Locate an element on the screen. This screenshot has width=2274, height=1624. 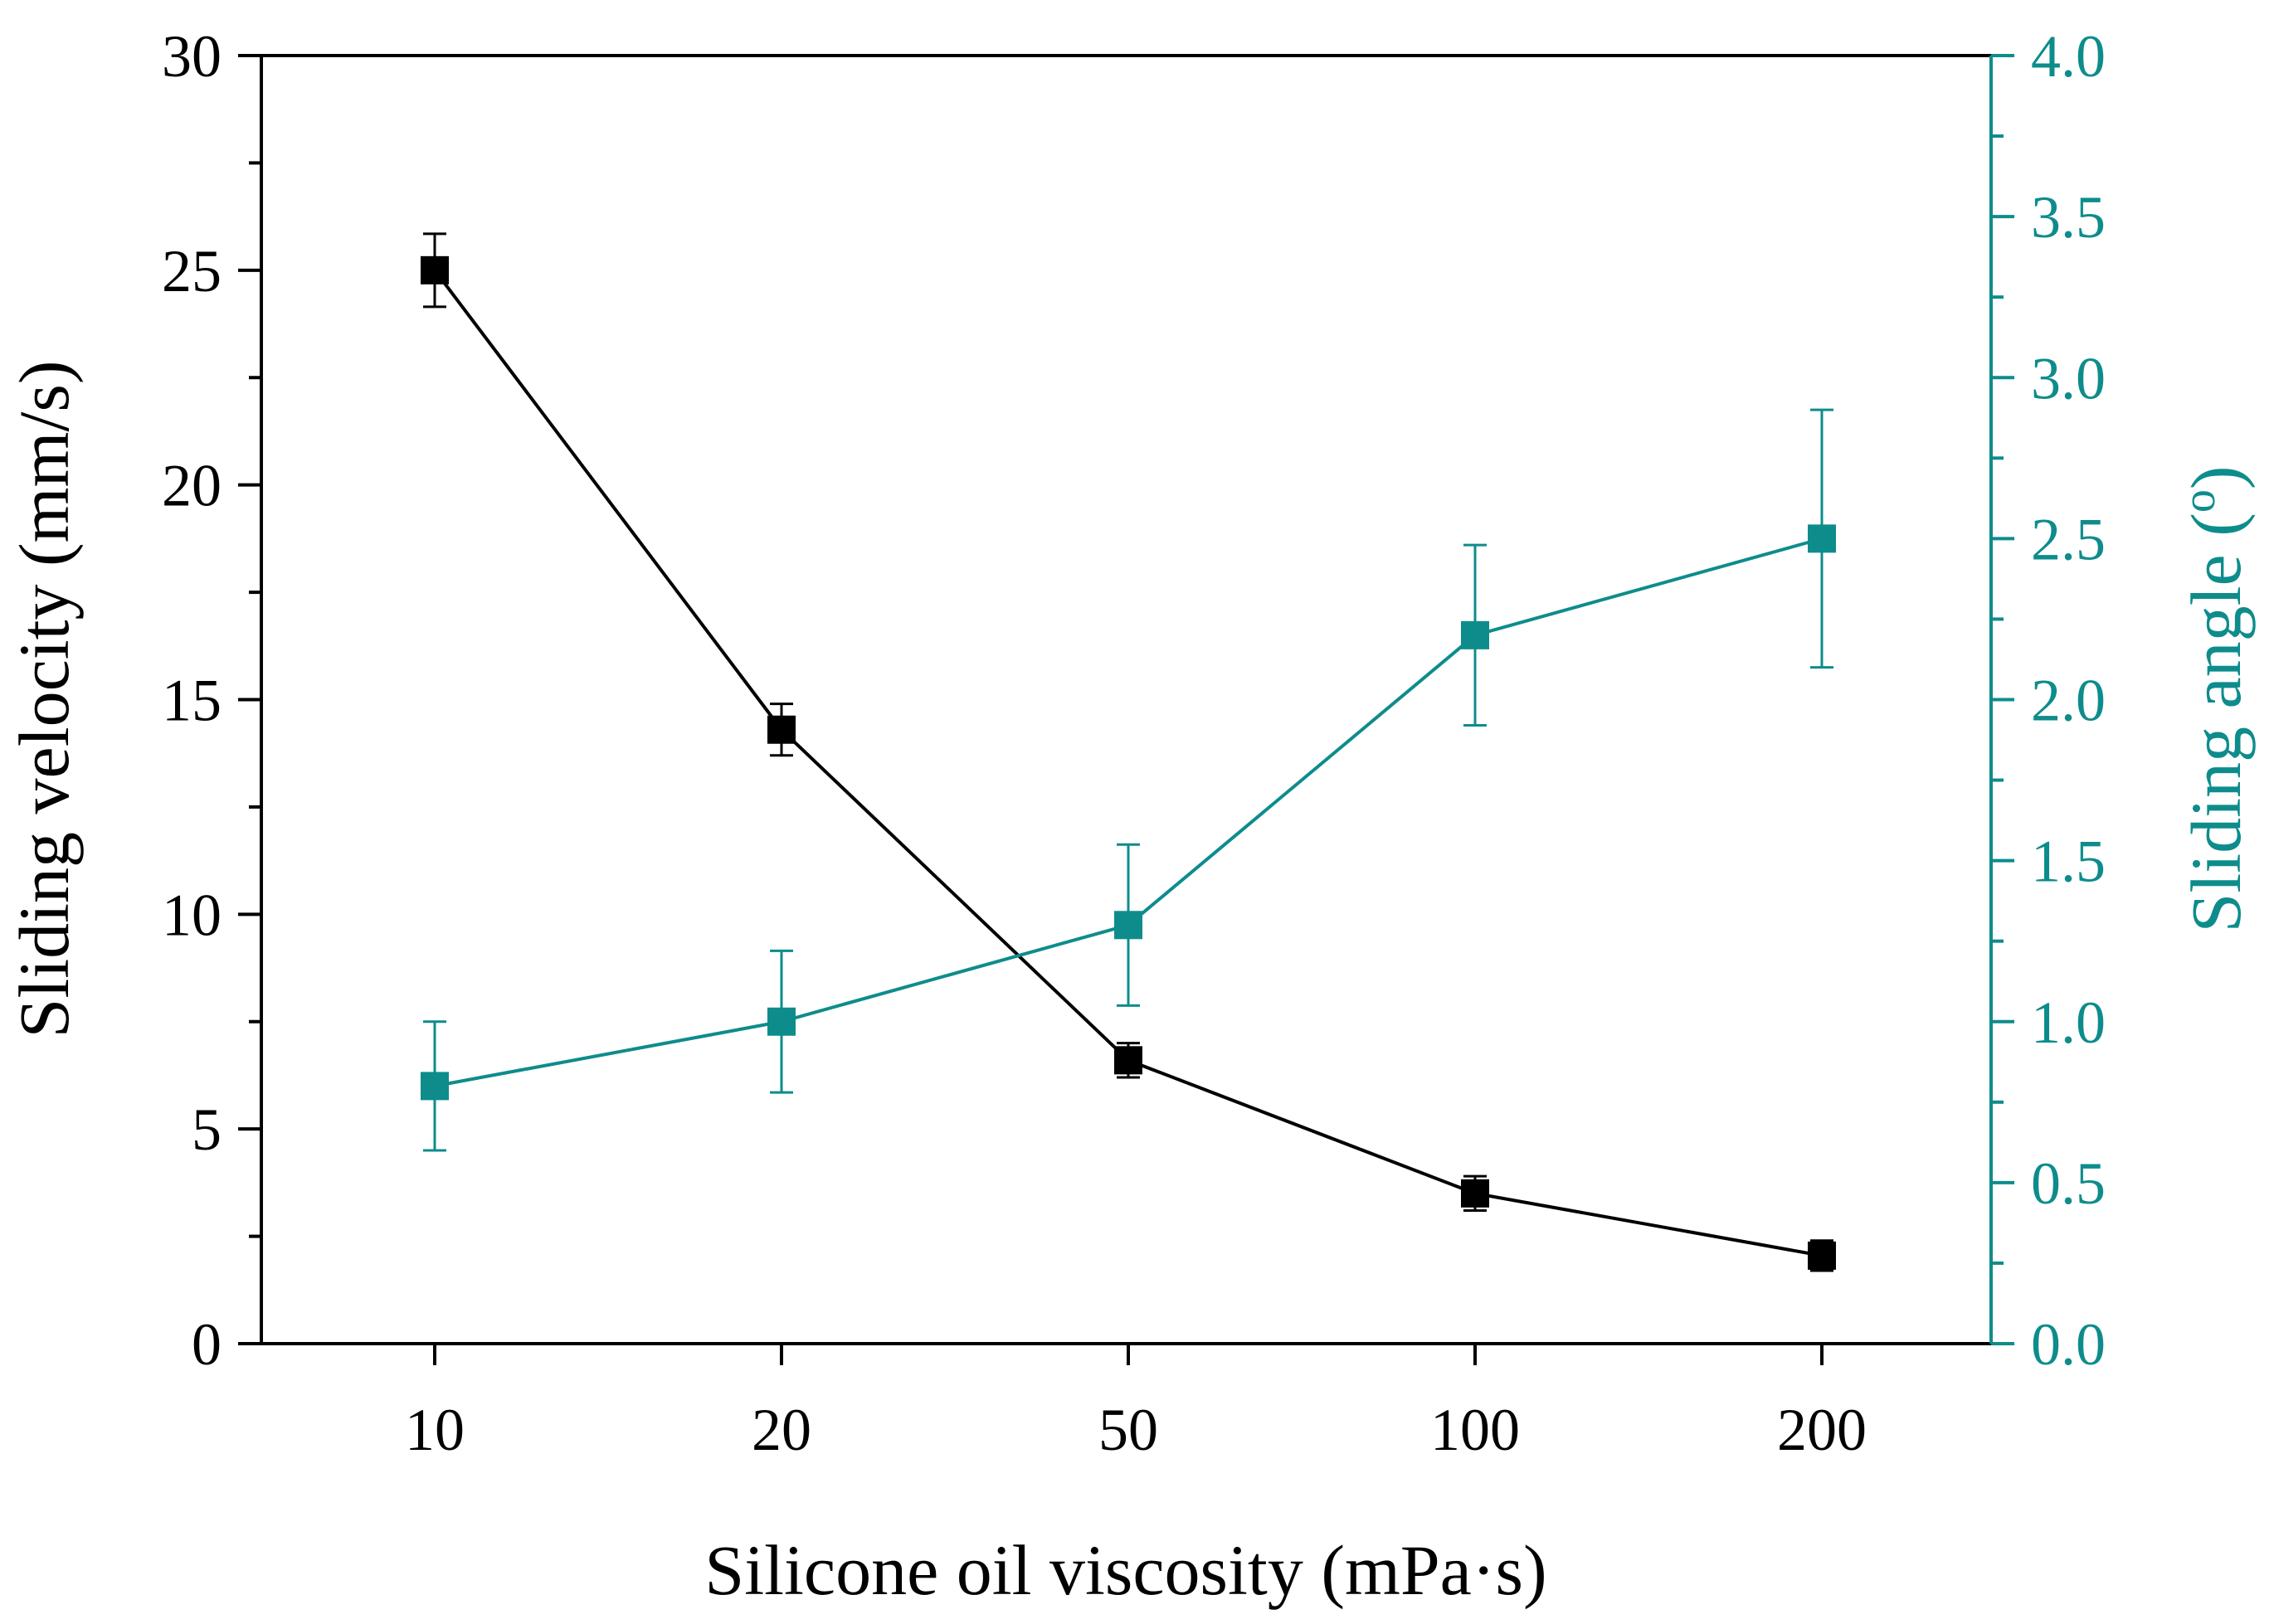
left-tick-label: 15 is located at coordinates (192, 701).